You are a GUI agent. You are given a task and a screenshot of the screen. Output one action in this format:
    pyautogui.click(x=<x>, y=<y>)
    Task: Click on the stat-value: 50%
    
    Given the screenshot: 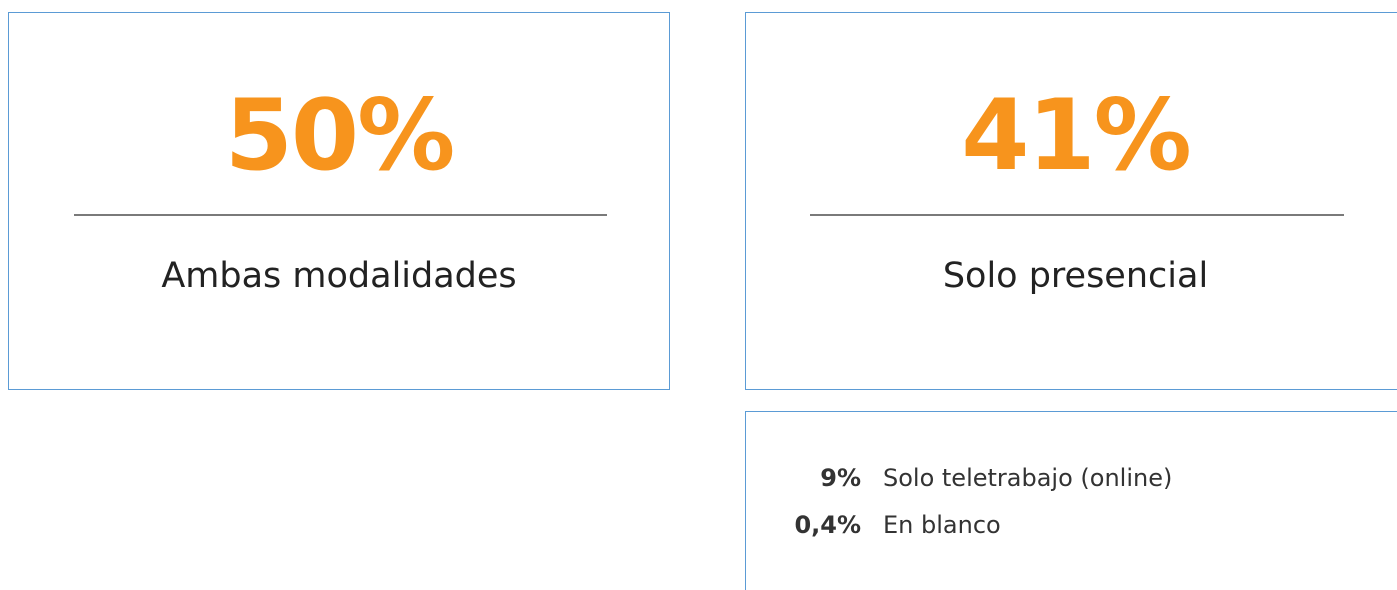 What is the action you would take?
    pyautogui.click(x=340, y=136)
    